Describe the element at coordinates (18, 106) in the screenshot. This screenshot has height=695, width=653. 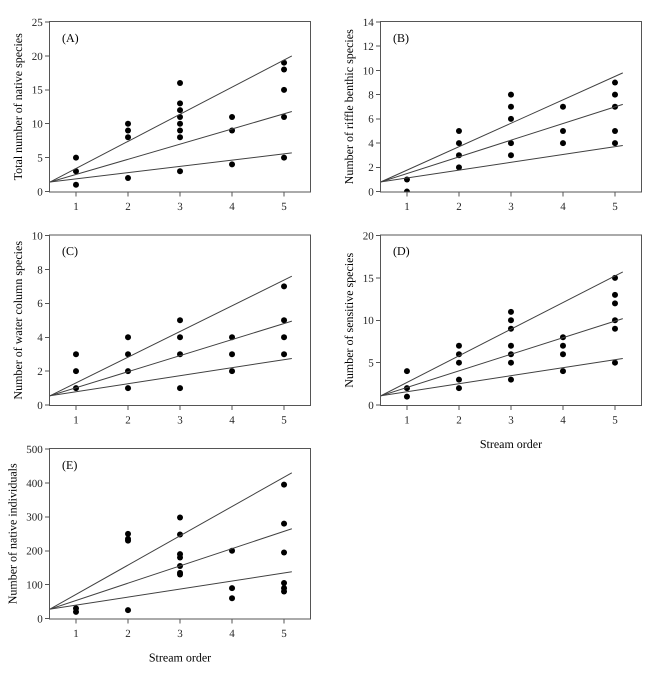
I see `y-axis-title: Total number of native species` at that location.